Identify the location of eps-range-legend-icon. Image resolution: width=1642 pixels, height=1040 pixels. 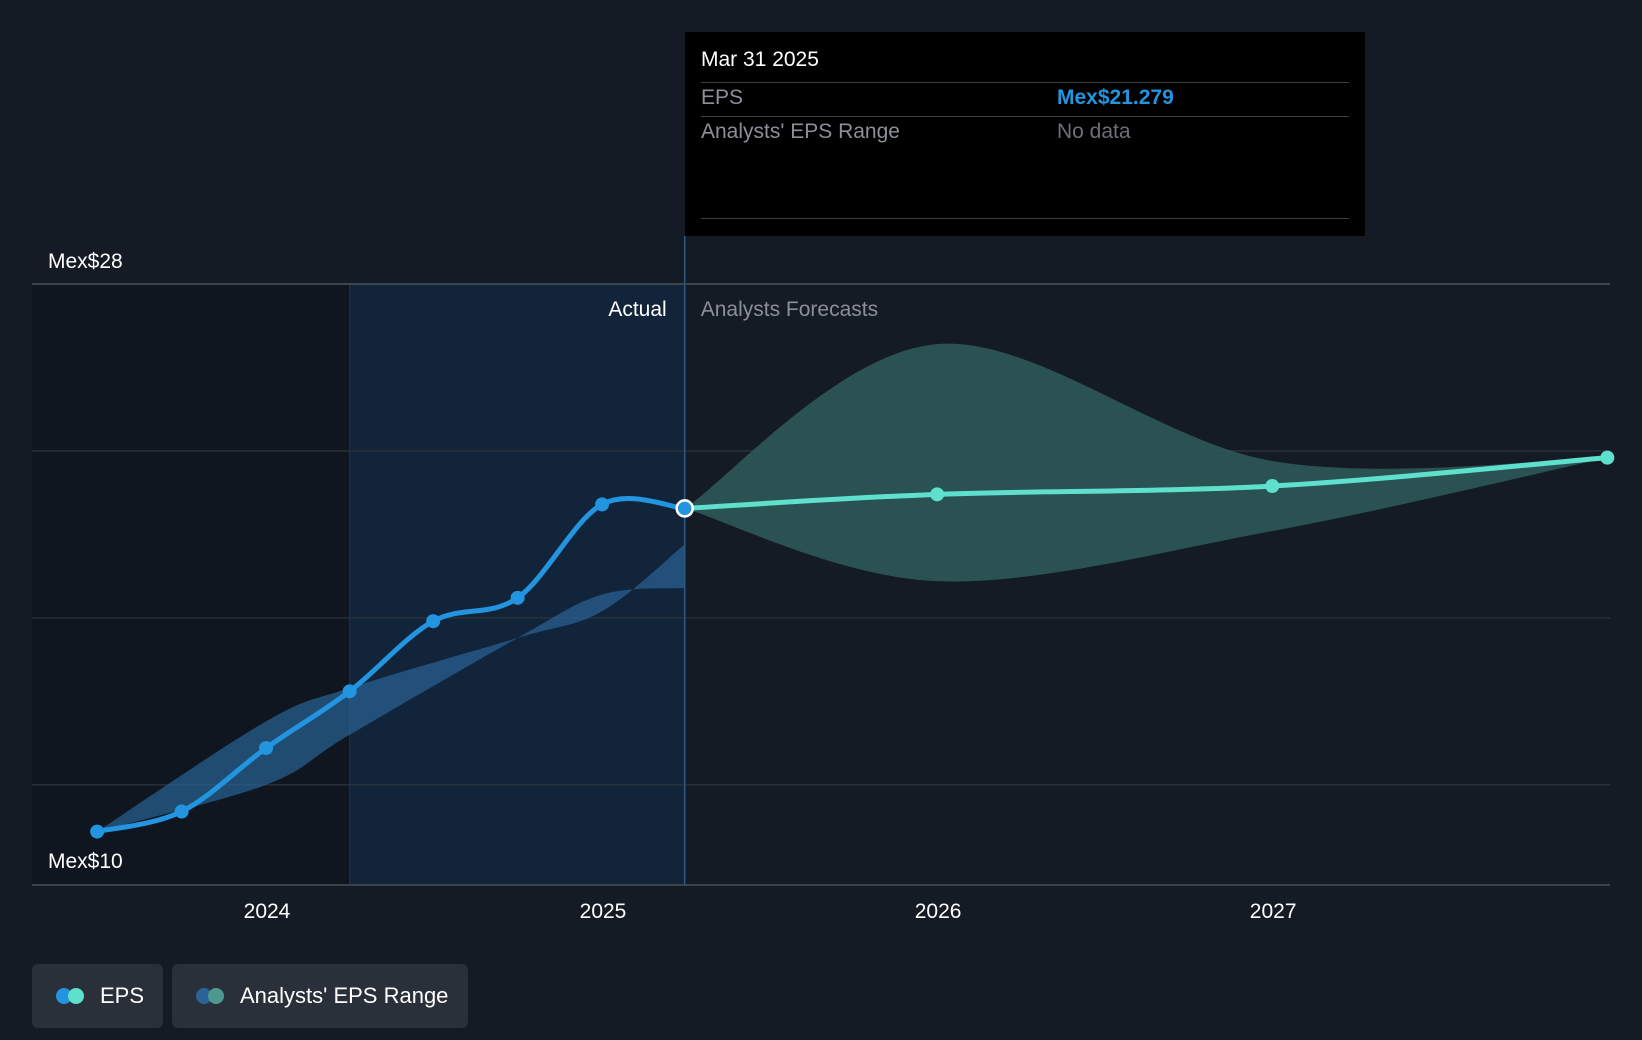
(211, 996).